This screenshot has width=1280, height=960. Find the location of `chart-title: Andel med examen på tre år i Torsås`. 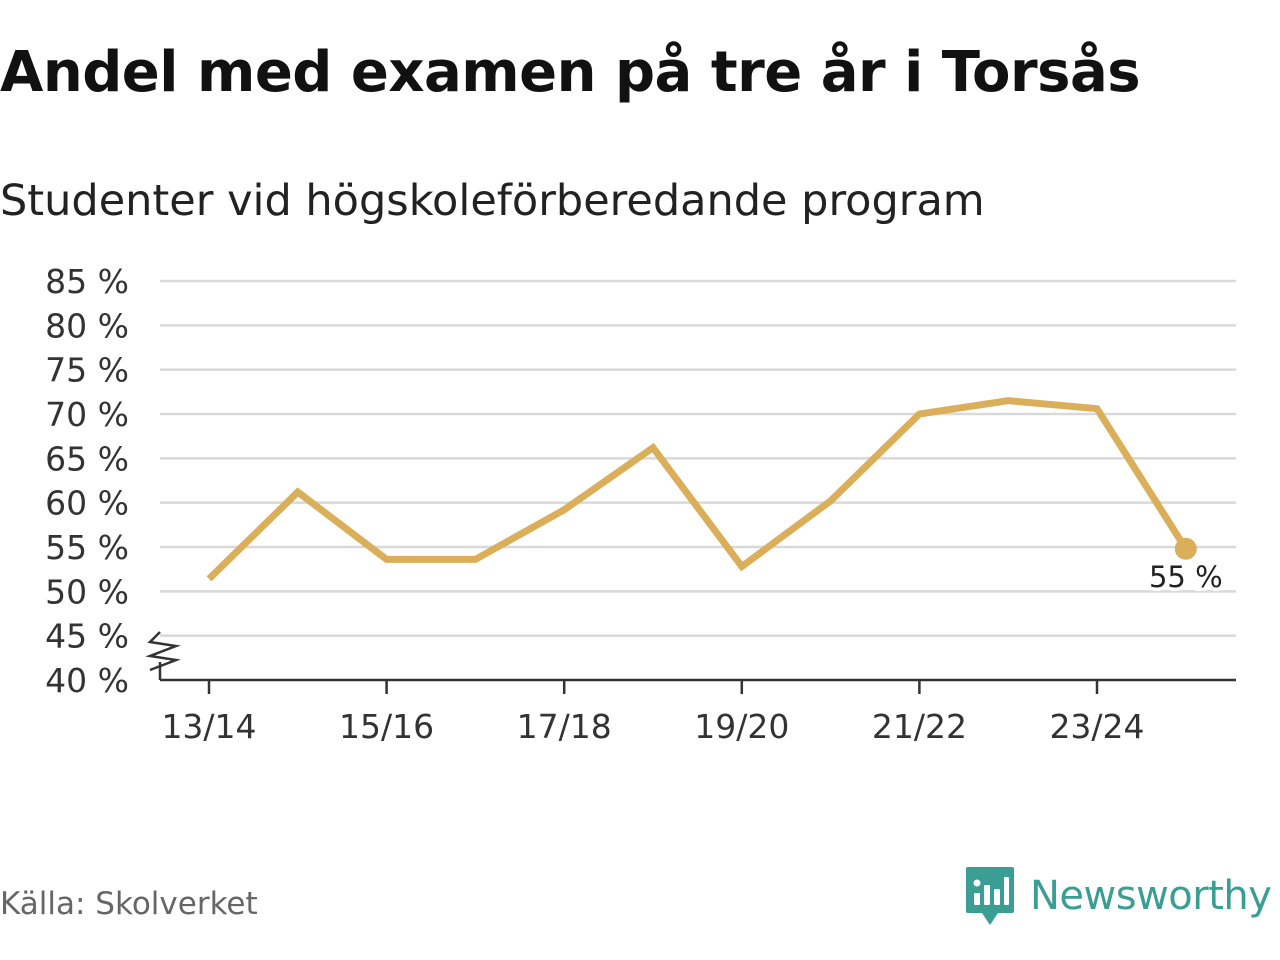

chart-title: Andel med examen på tre år i Torsås is located at coordinates (570, 72).